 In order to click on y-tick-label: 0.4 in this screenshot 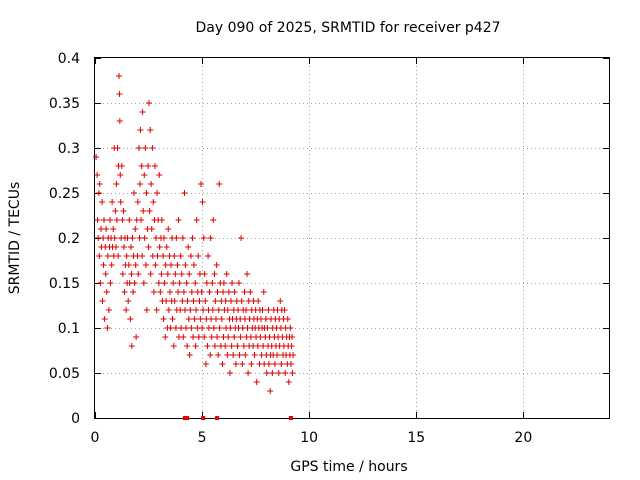, I will do `click(69, 59)`.